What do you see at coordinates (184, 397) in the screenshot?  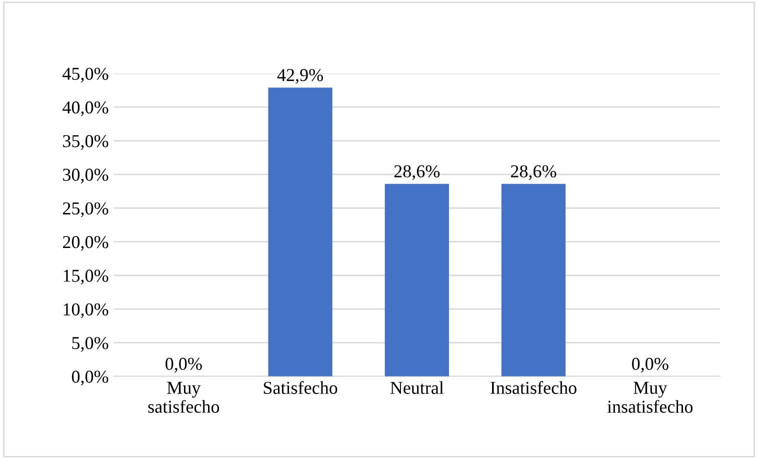 I see `x-tick-label: Muy satisfecho` at bounding box center [184, 397].